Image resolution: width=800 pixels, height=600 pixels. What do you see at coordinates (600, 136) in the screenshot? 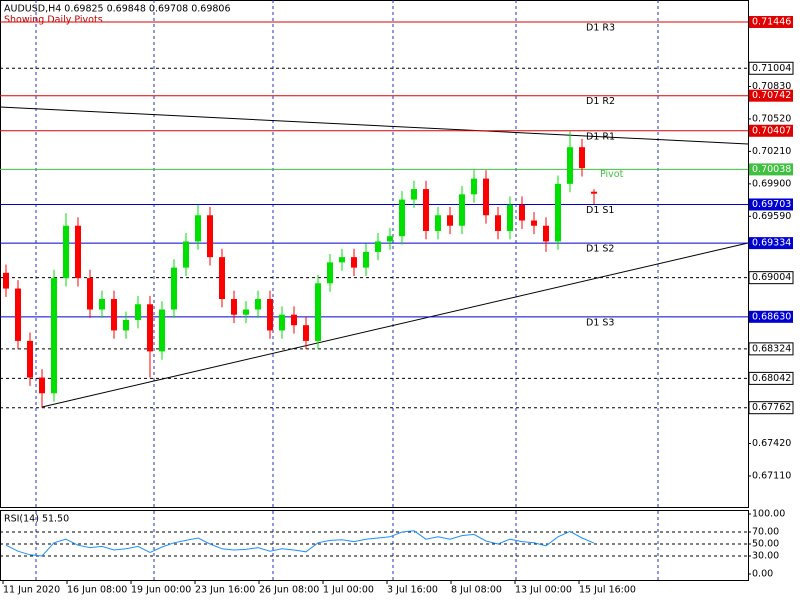
I see `pivot-name: D1 R1` at bounding box center [600, 136].